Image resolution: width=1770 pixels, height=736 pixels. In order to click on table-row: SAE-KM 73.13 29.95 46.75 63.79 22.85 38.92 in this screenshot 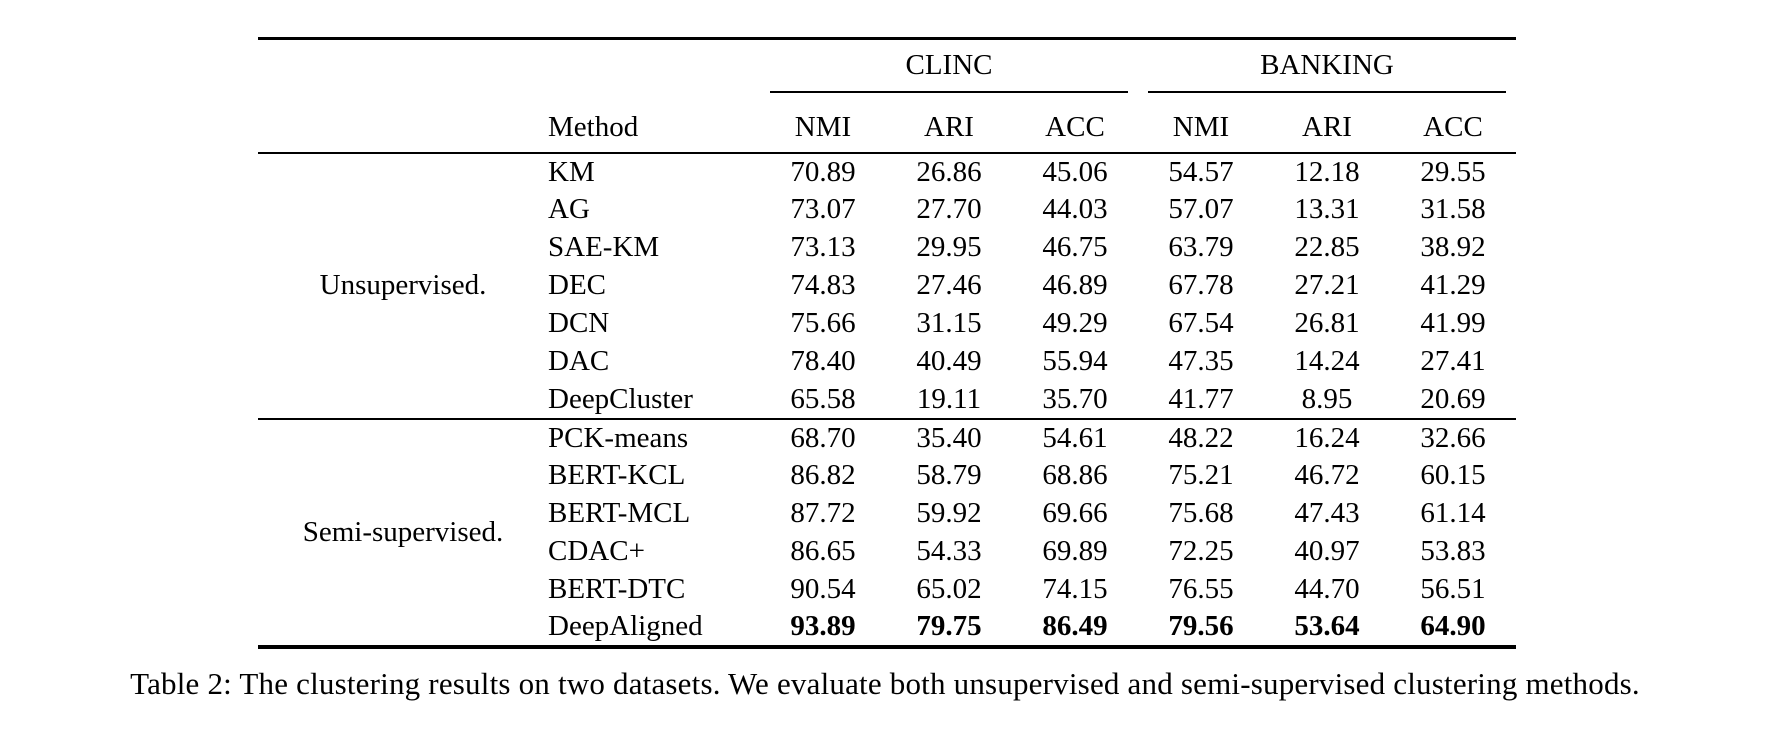, I will do `click(887, 248)`.